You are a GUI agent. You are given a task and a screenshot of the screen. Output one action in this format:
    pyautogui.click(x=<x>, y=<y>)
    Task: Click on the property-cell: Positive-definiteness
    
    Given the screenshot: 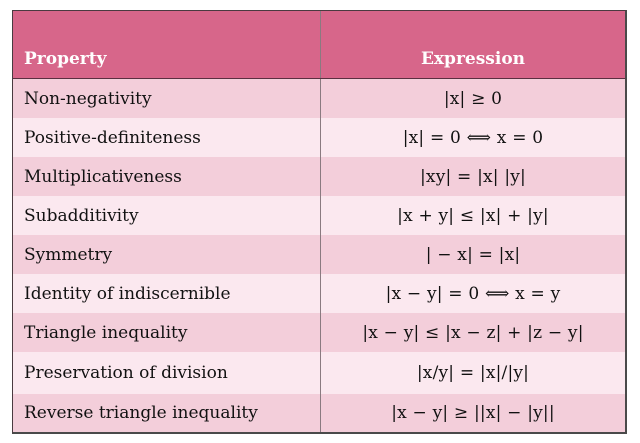 What is the action you would take?
    pyautogui.click(x=167, y=137)
    